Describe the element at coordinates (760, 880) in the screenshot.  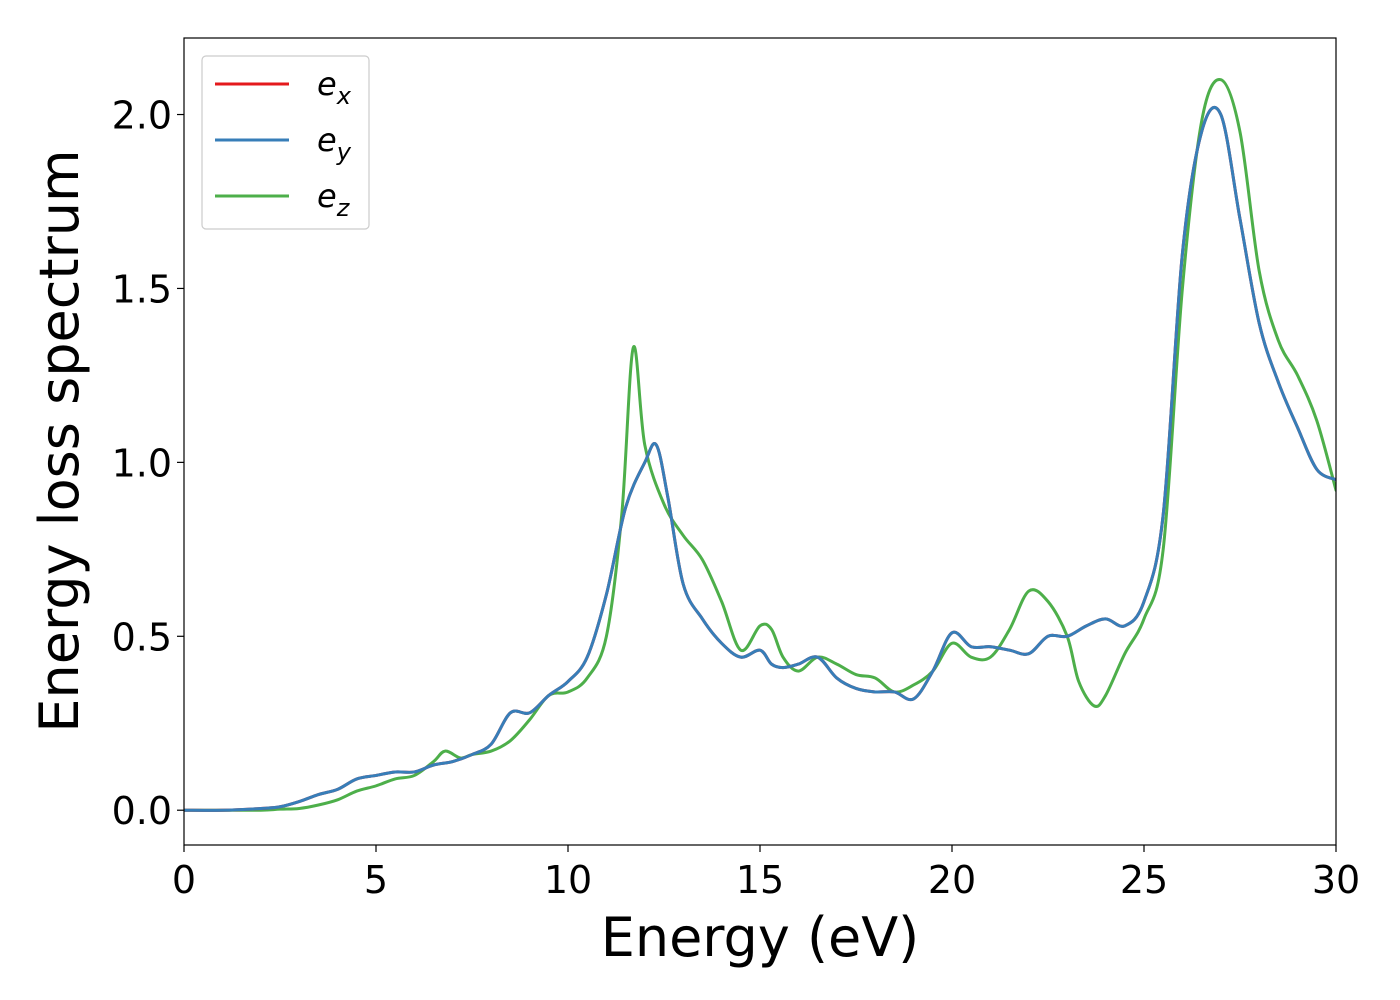
I see `x-tick-label: 15` at that location.